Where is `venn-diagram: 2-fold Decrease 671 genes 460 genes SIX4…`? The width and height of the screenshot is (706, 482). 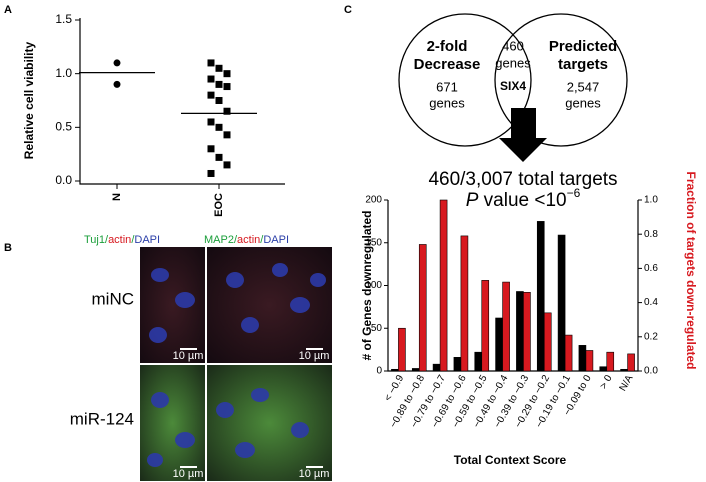 venn-diagram: 2-fold Decrease 671 genes 460 genes SIX4… is located at coordinates (513, 87).